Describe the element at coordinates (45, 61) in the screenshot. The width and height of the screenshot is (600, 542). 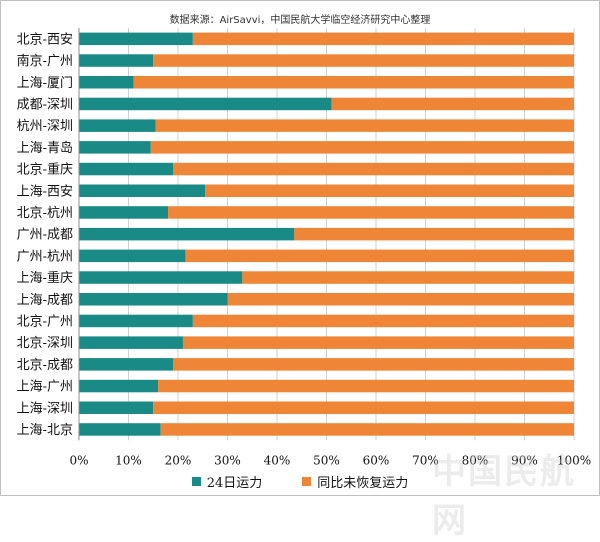
I see `category-label: 南京-广州` at that location.